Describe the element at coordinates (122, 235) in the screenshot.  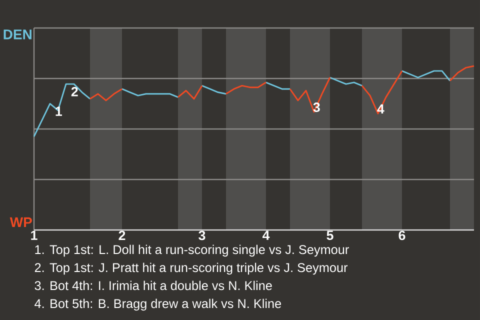
I see `x-tick-label: 2` at that location.